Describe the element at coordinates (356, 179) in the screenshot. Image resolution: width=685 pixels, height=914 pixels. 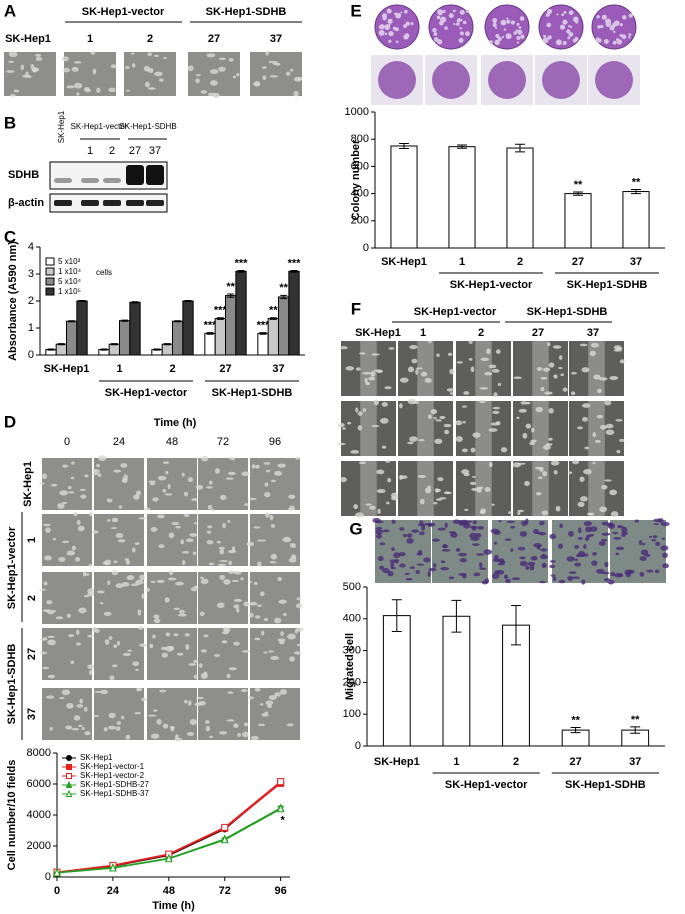
I see `y-axis-label: Colony number` at that location.